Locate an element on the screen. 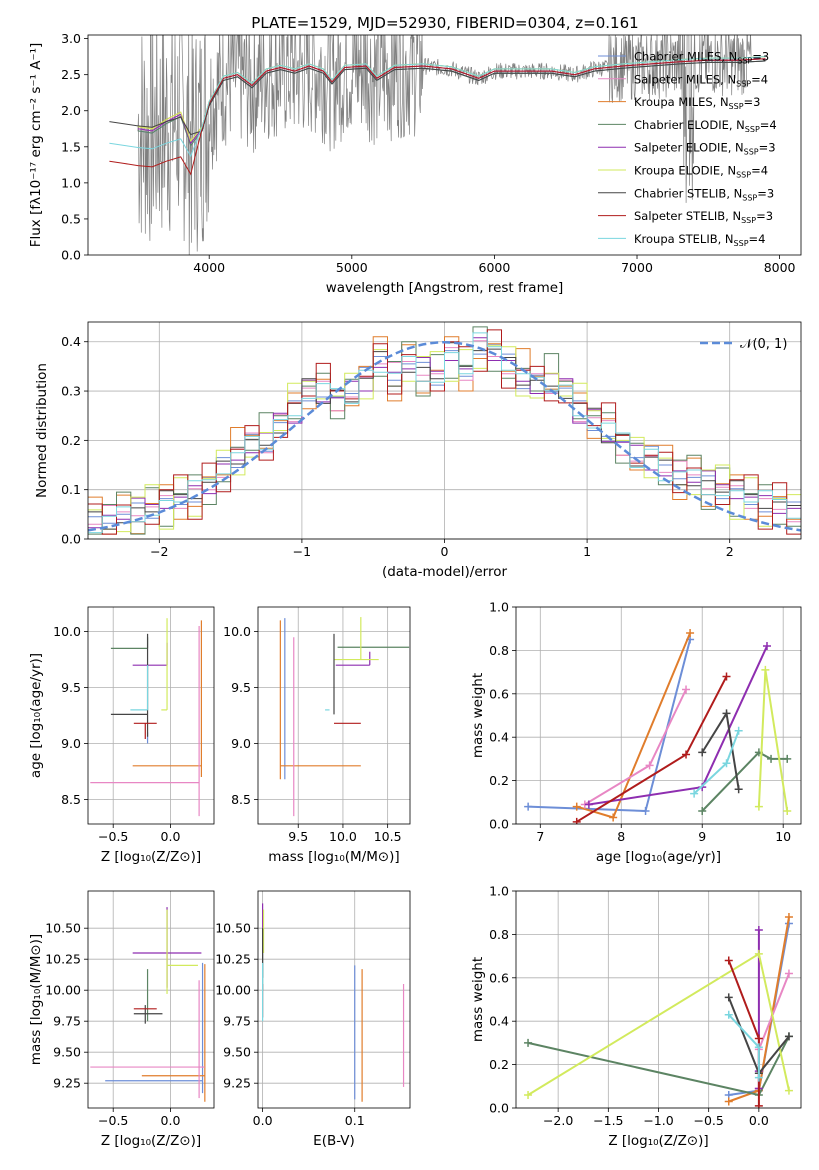 The image size is (819, 1170). y-tick-label: 10.00 is located at coordinates (63, 990).